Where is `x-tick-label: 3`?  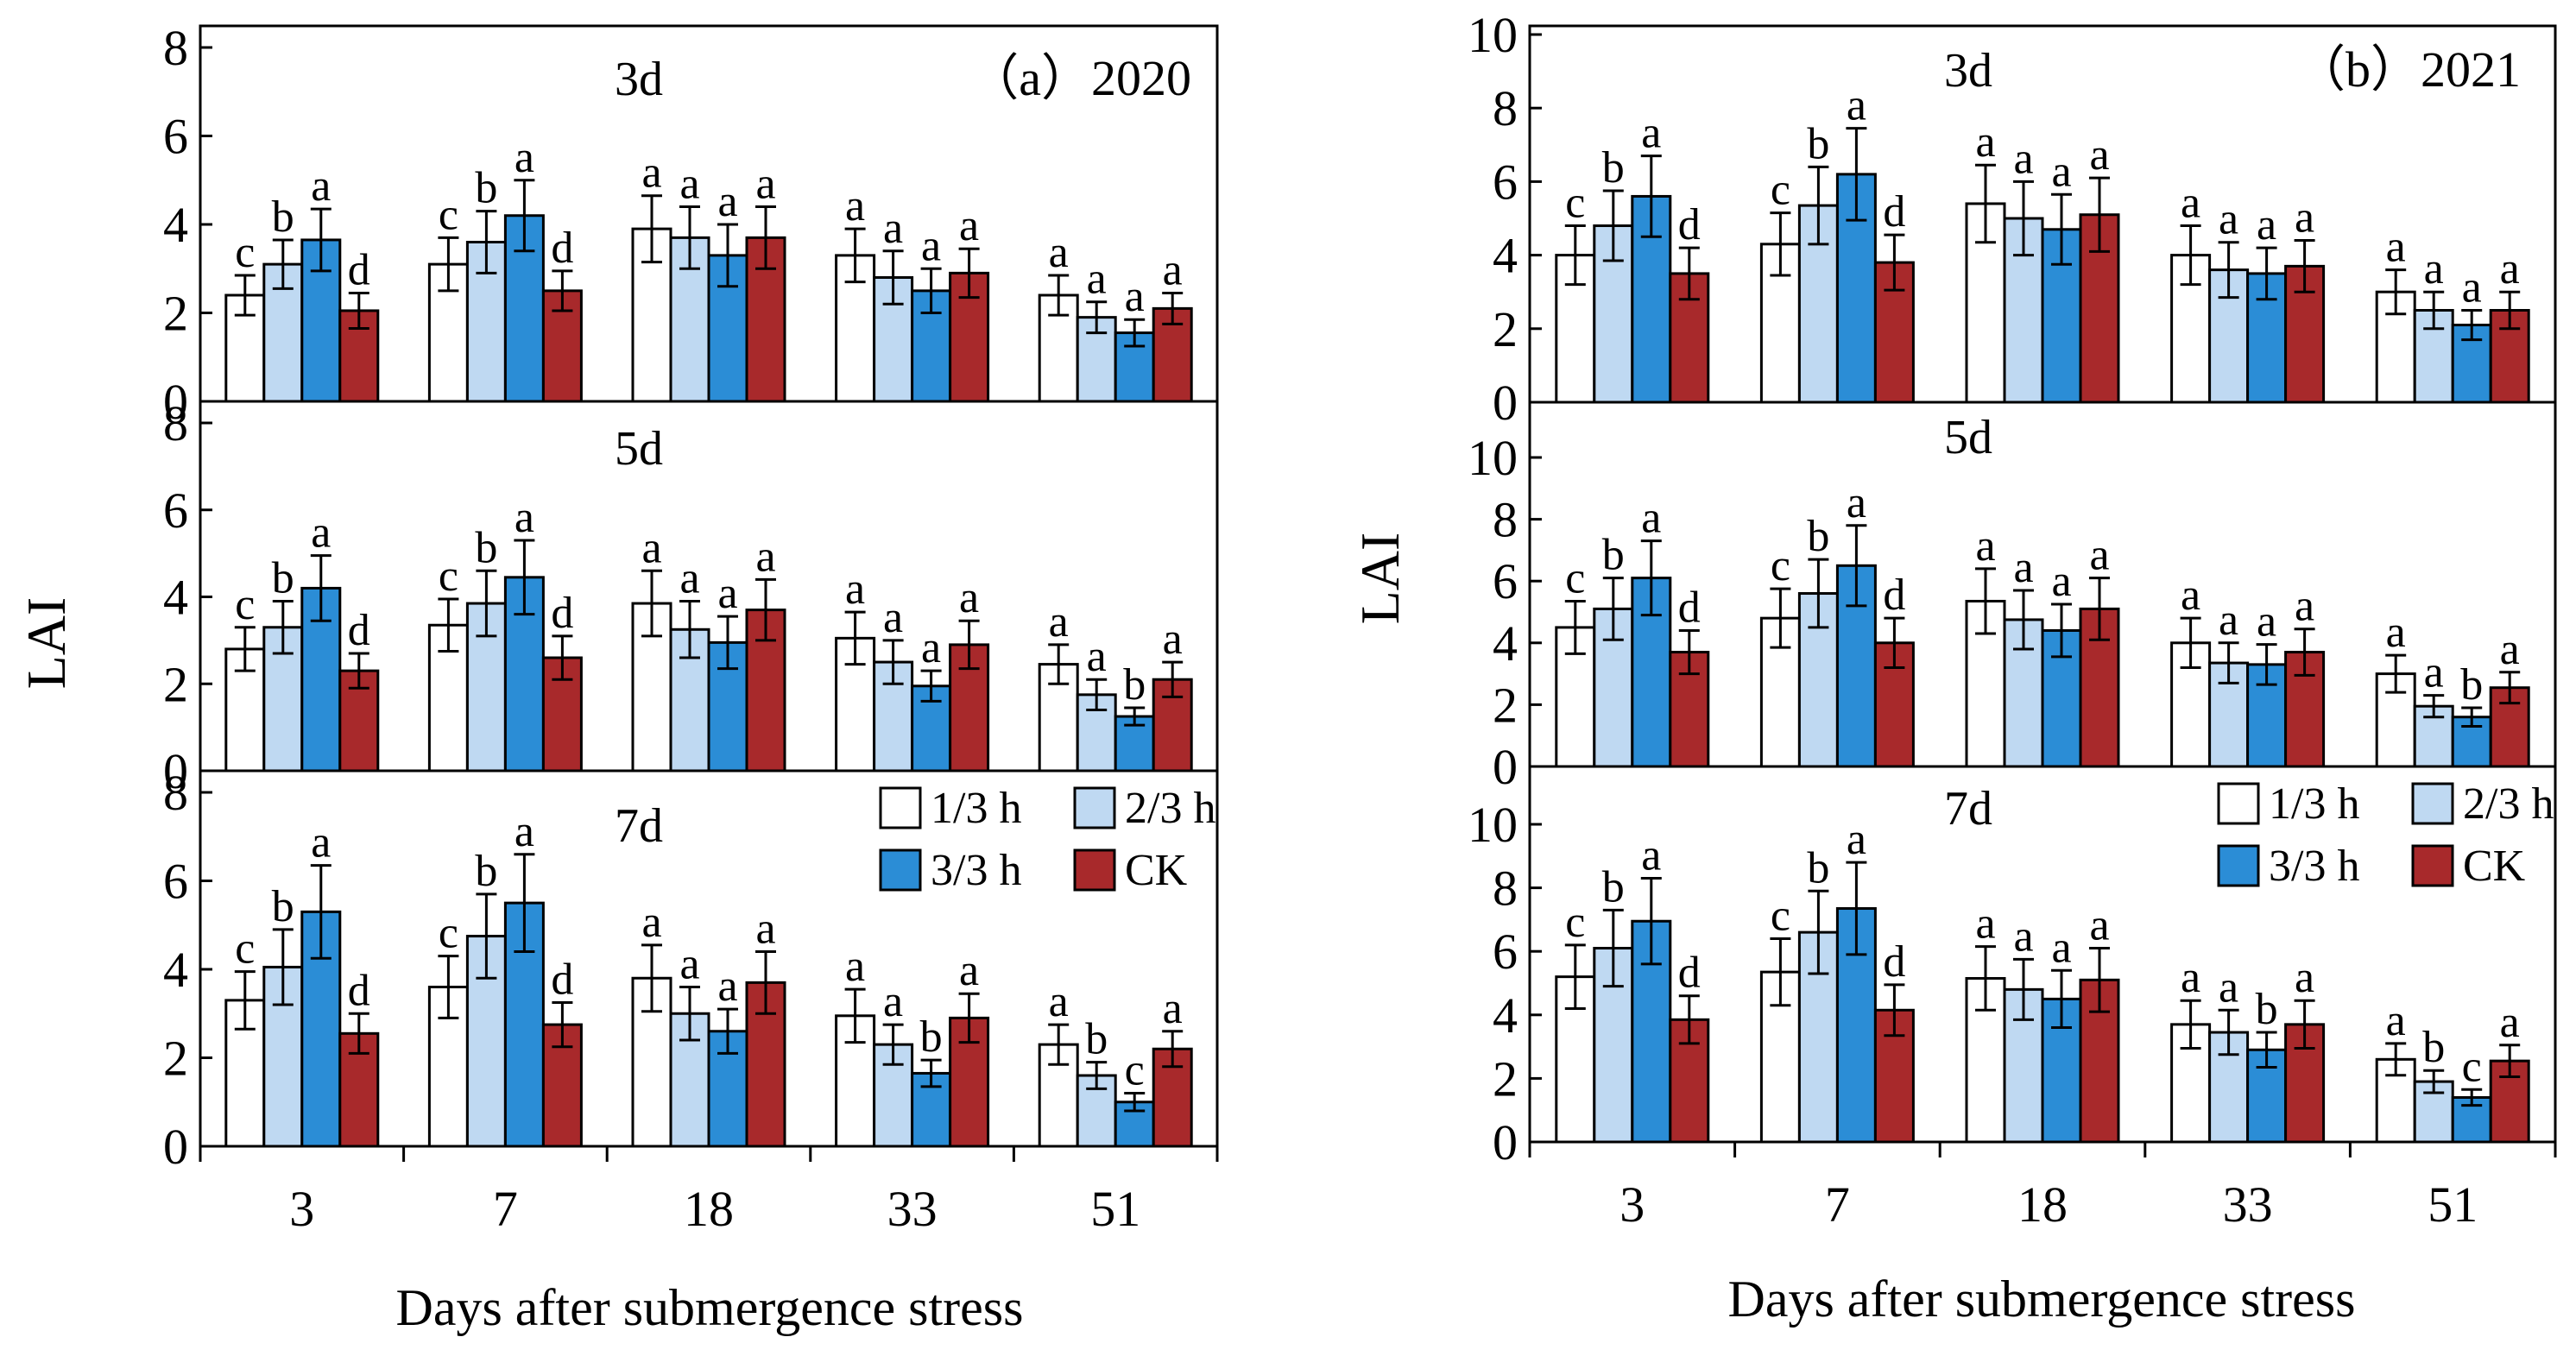
x-tick-label: 3 is located at coordinates (1632, 1204).